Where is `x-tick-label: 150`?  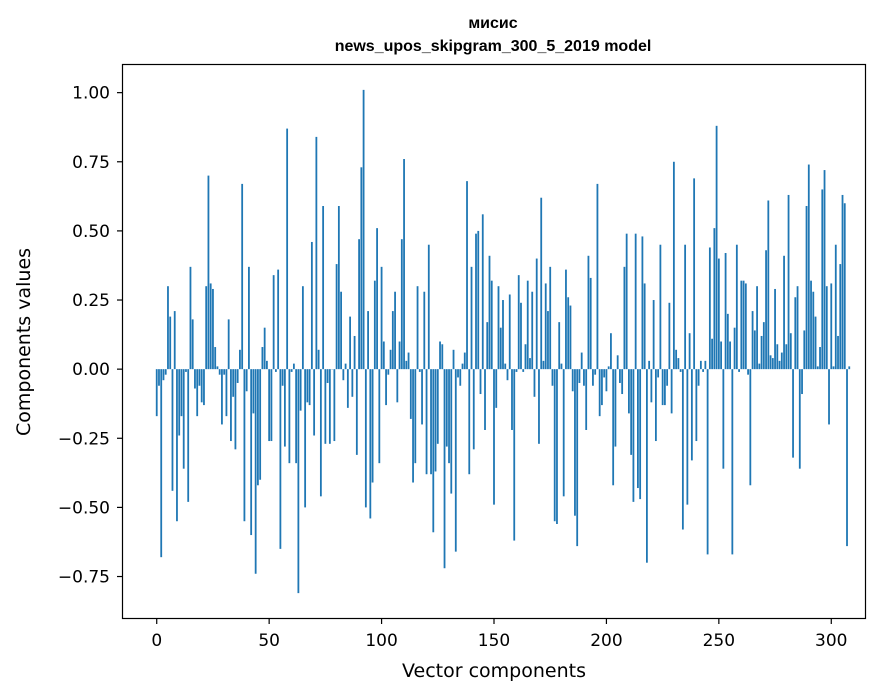 x-tick-label: 150 is located at coordinates (494, 641).